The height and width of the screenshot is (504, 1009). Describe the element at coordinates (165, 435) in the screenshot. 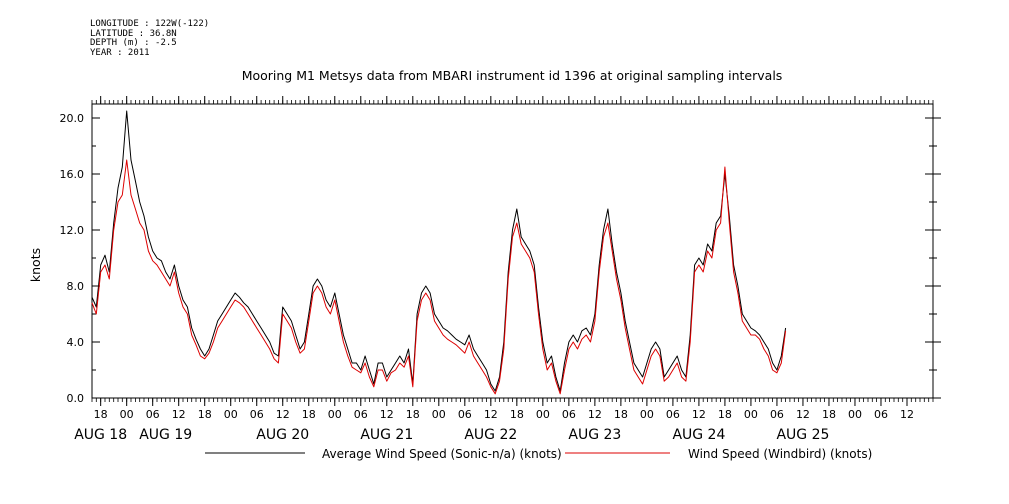

I see `x-day-label: AUG 19` at that location.